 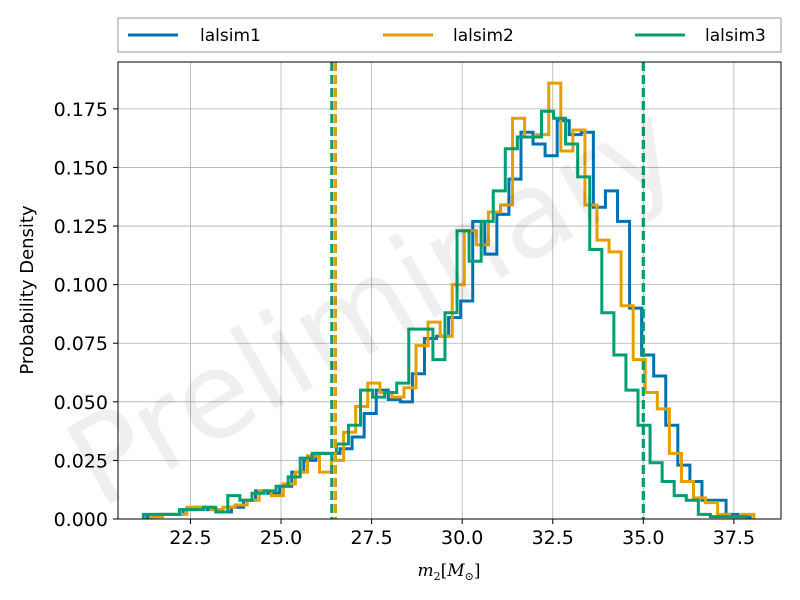 What do you see at coordinates (81, 520) in the screenshot?
I see `y-tick-label: 0.000` at bounding box center [81, 520].